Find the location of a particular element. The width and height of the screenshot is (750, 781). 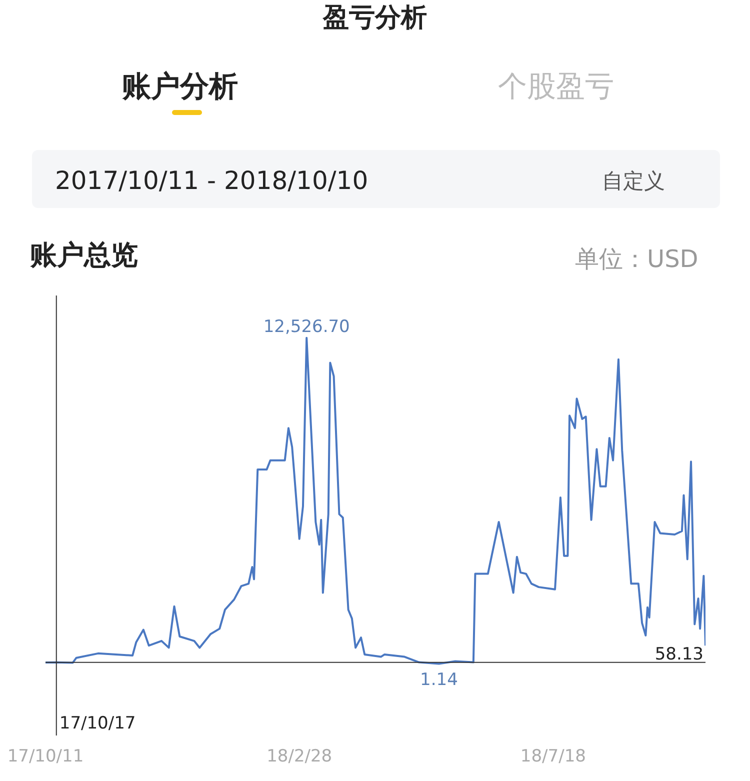

chart-subtitle: 2017/10/11 - 2018/10/10 is located at coordinates (211, 181).